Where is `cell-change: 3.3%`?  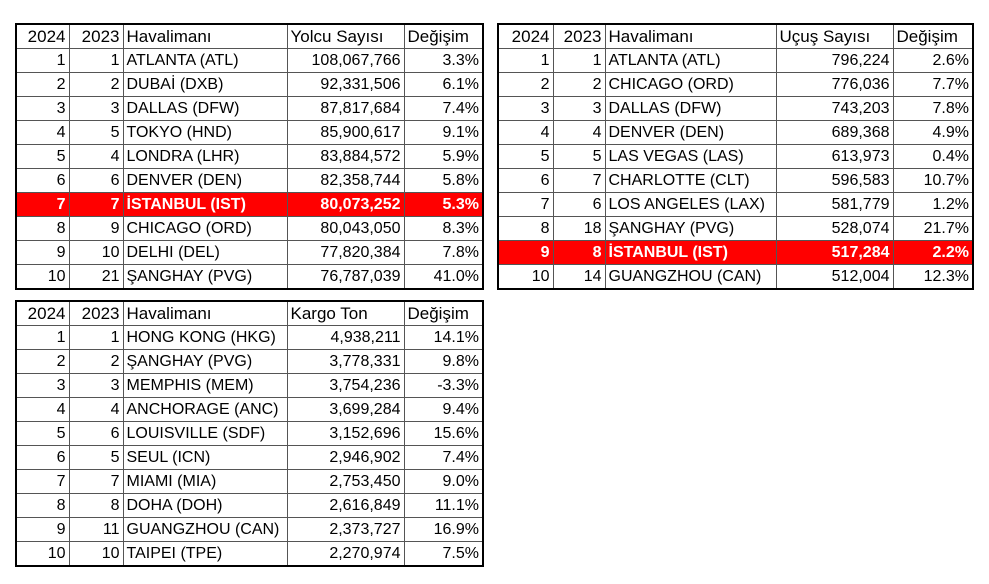 cell-change: 3.3% is located at coordinates (443, 60).